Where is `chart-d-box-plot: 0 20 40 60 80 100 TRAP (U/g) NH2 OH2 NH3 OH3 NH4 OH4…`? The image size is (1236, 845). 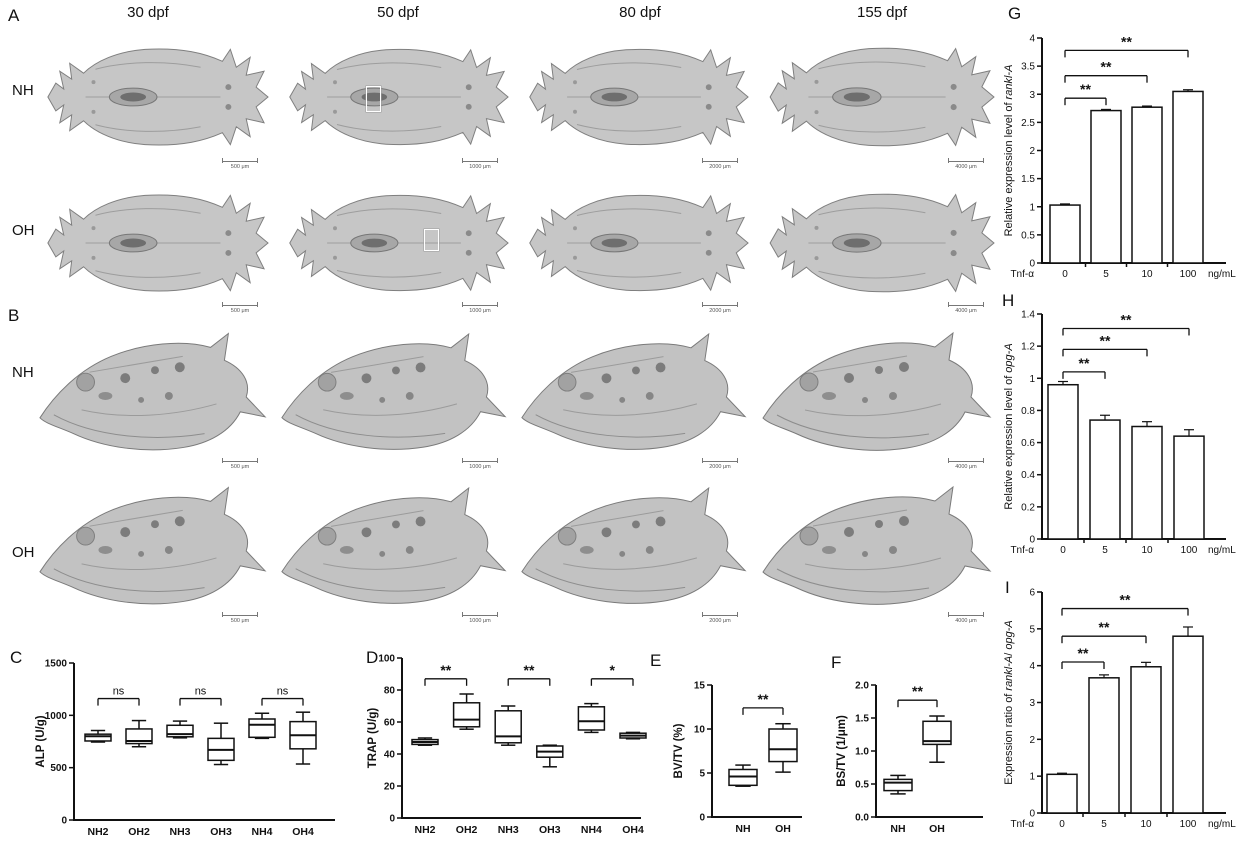 chart-d-box-plot: 0 20 40 60 80 100 TRAP (U/g) NH2 OH2 NH3 OH3 NH4 OH4… is located at coordinates (507, 745).